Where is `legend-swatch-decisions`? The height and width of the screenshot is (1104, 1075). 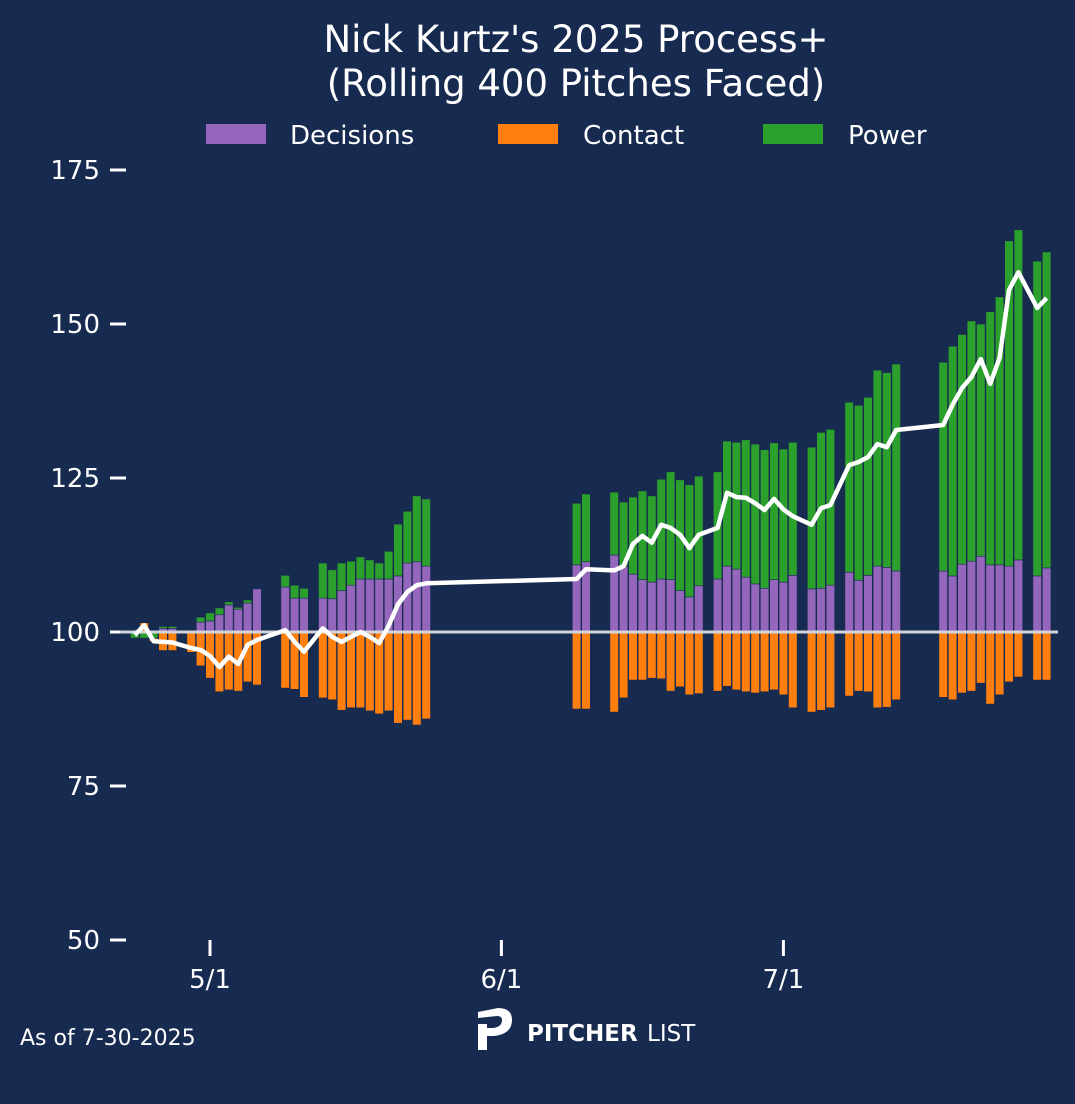 legend-swatch-decisions is located at coordinates (236, 134).